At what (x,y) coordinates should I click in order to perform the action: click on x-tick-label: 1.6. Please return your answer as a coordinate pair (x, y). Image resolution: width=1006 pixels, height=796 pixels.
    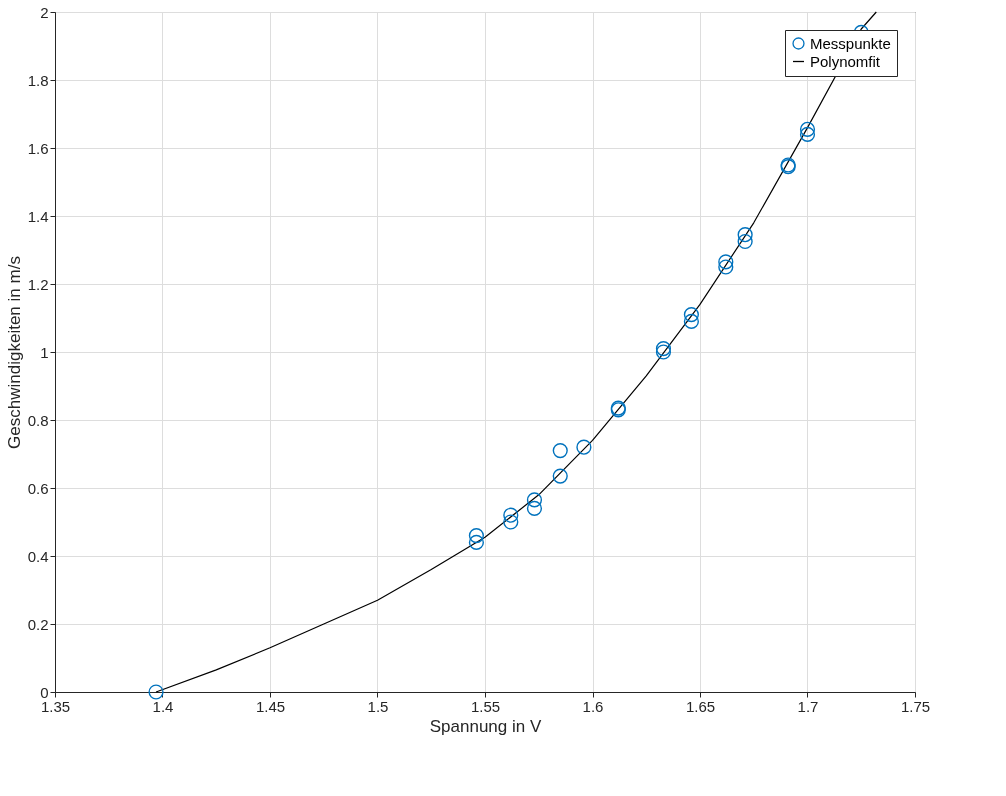
    Looking at the image, I should click on (593, 706).